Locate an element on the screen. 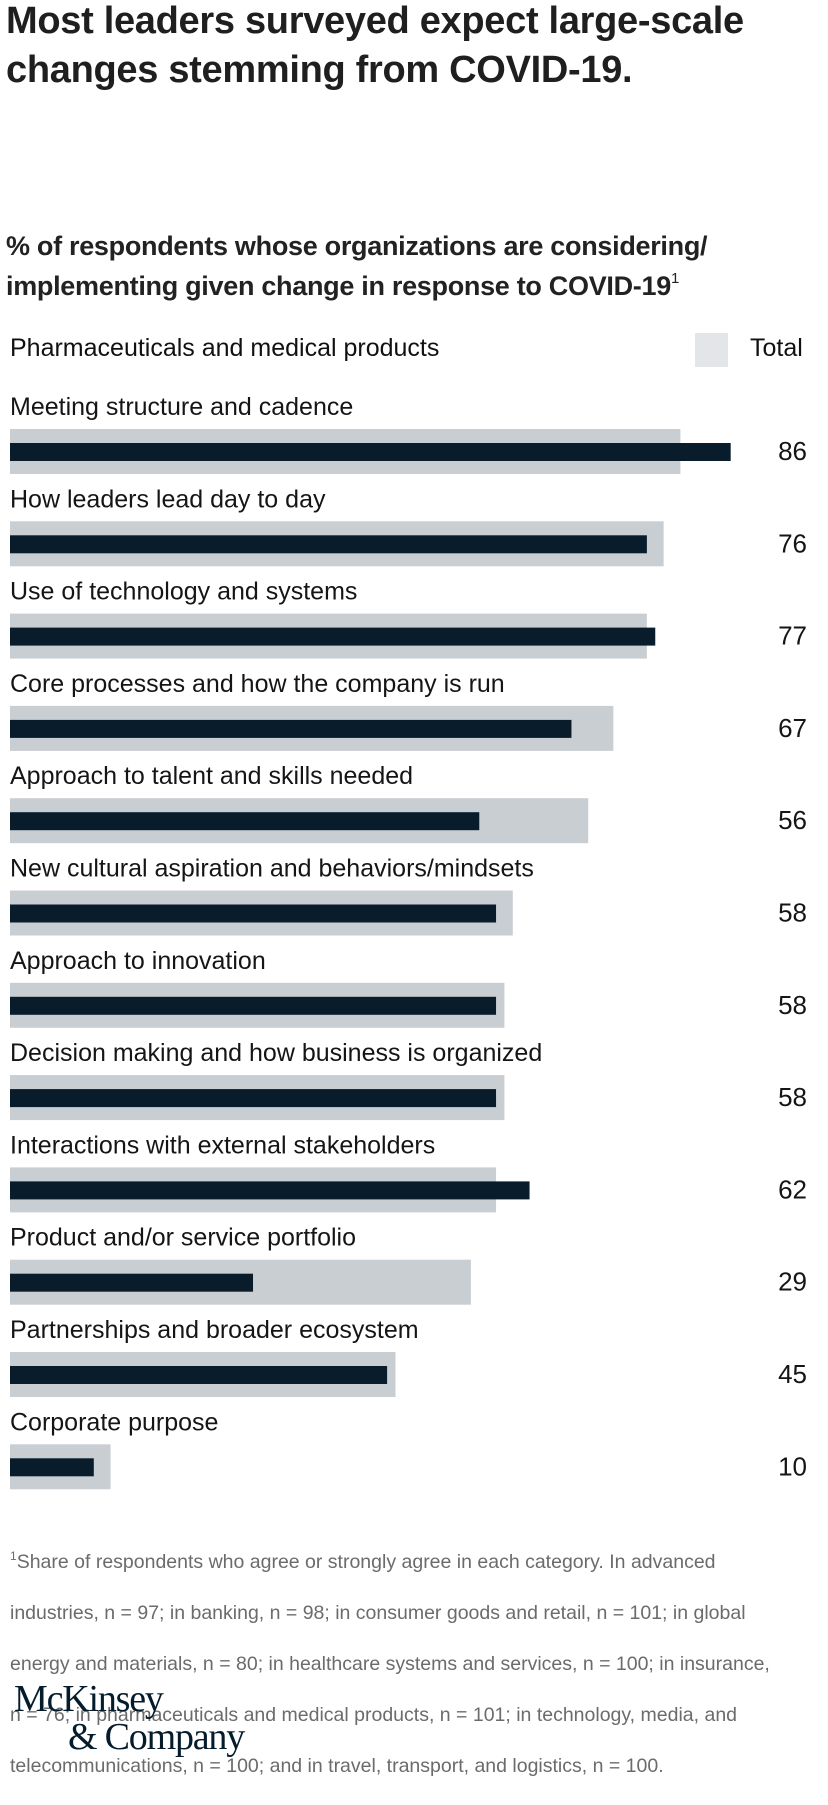 This screenshot has width=828, height=1805. legend-total-swatch is located at coordinates (711, 350).